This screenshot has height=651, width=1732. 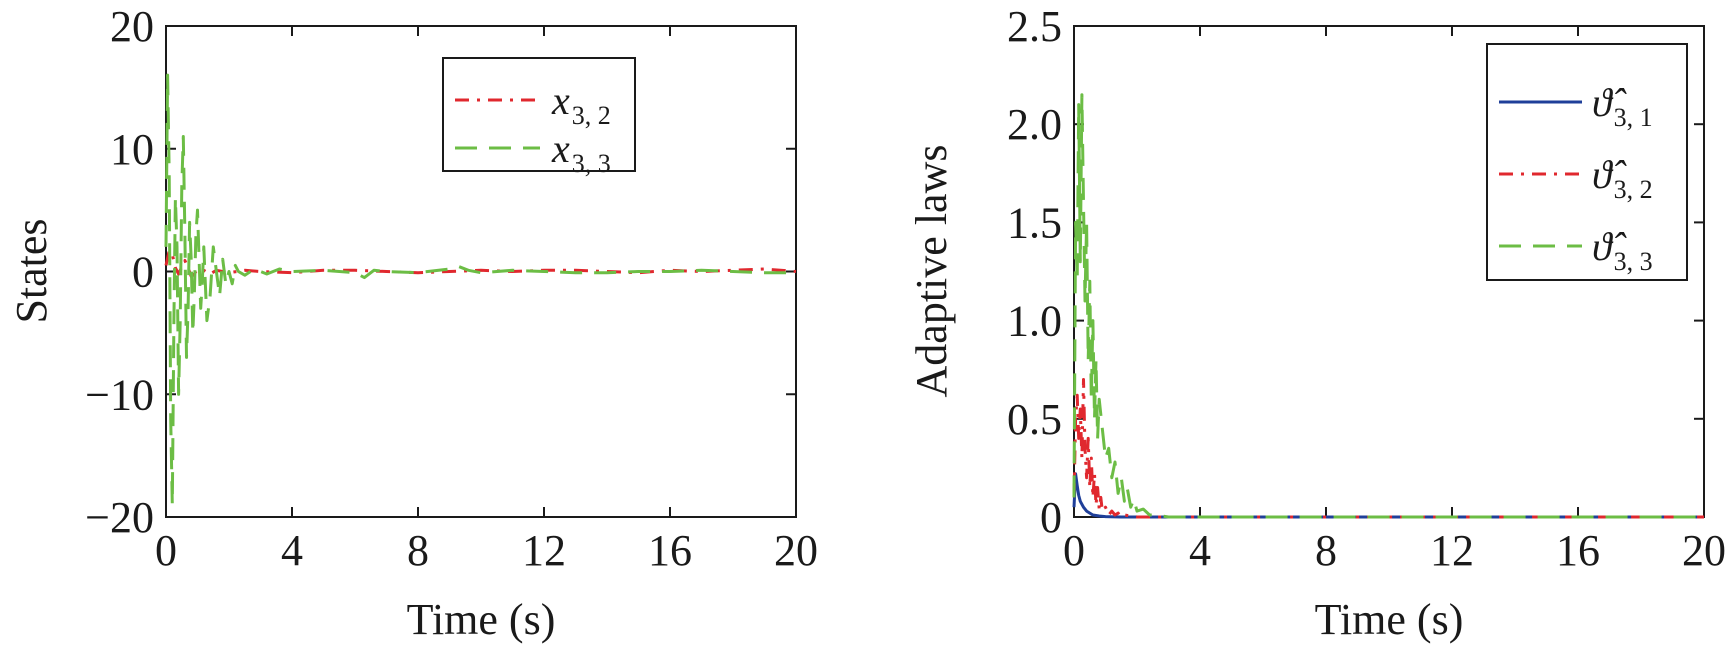 I want to click on legend-label: ϑ̂3, 2, so click(x=1622, y=178).